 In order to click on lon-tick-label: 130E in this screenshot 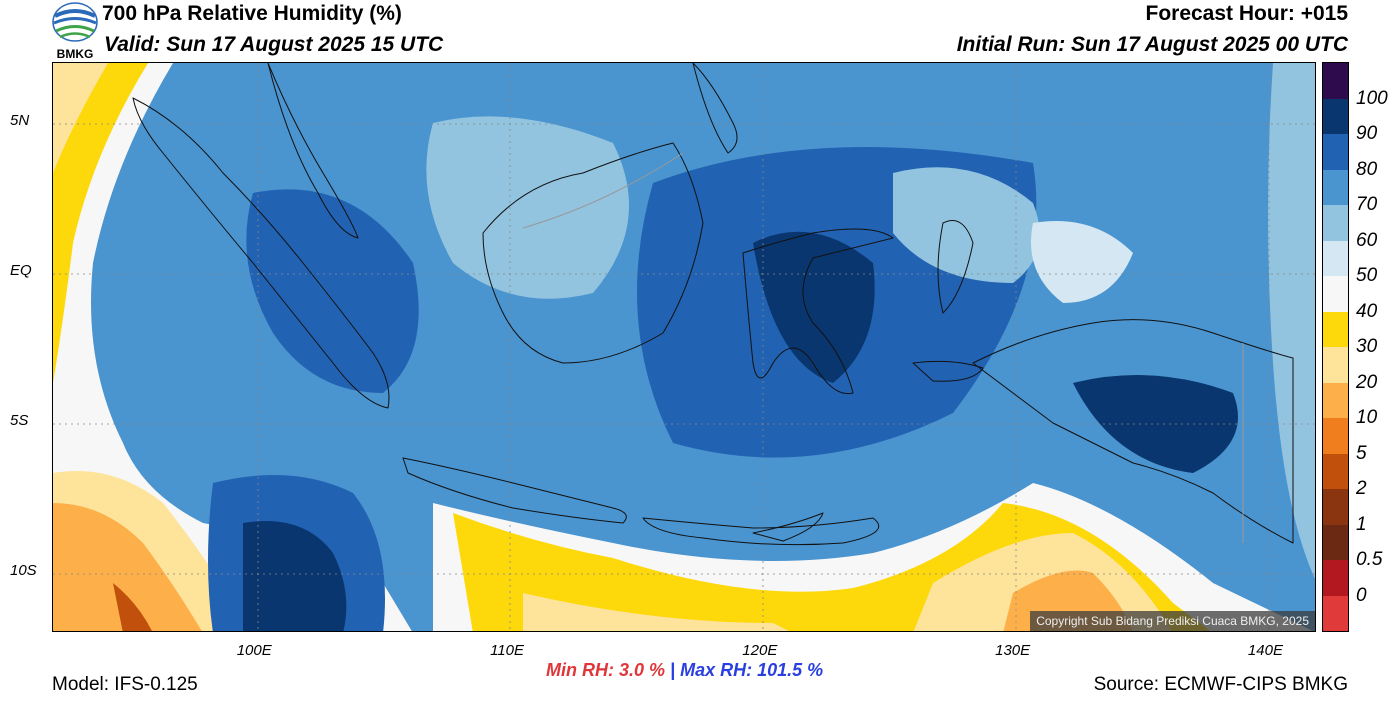, I will do `click(1013, 650)`.